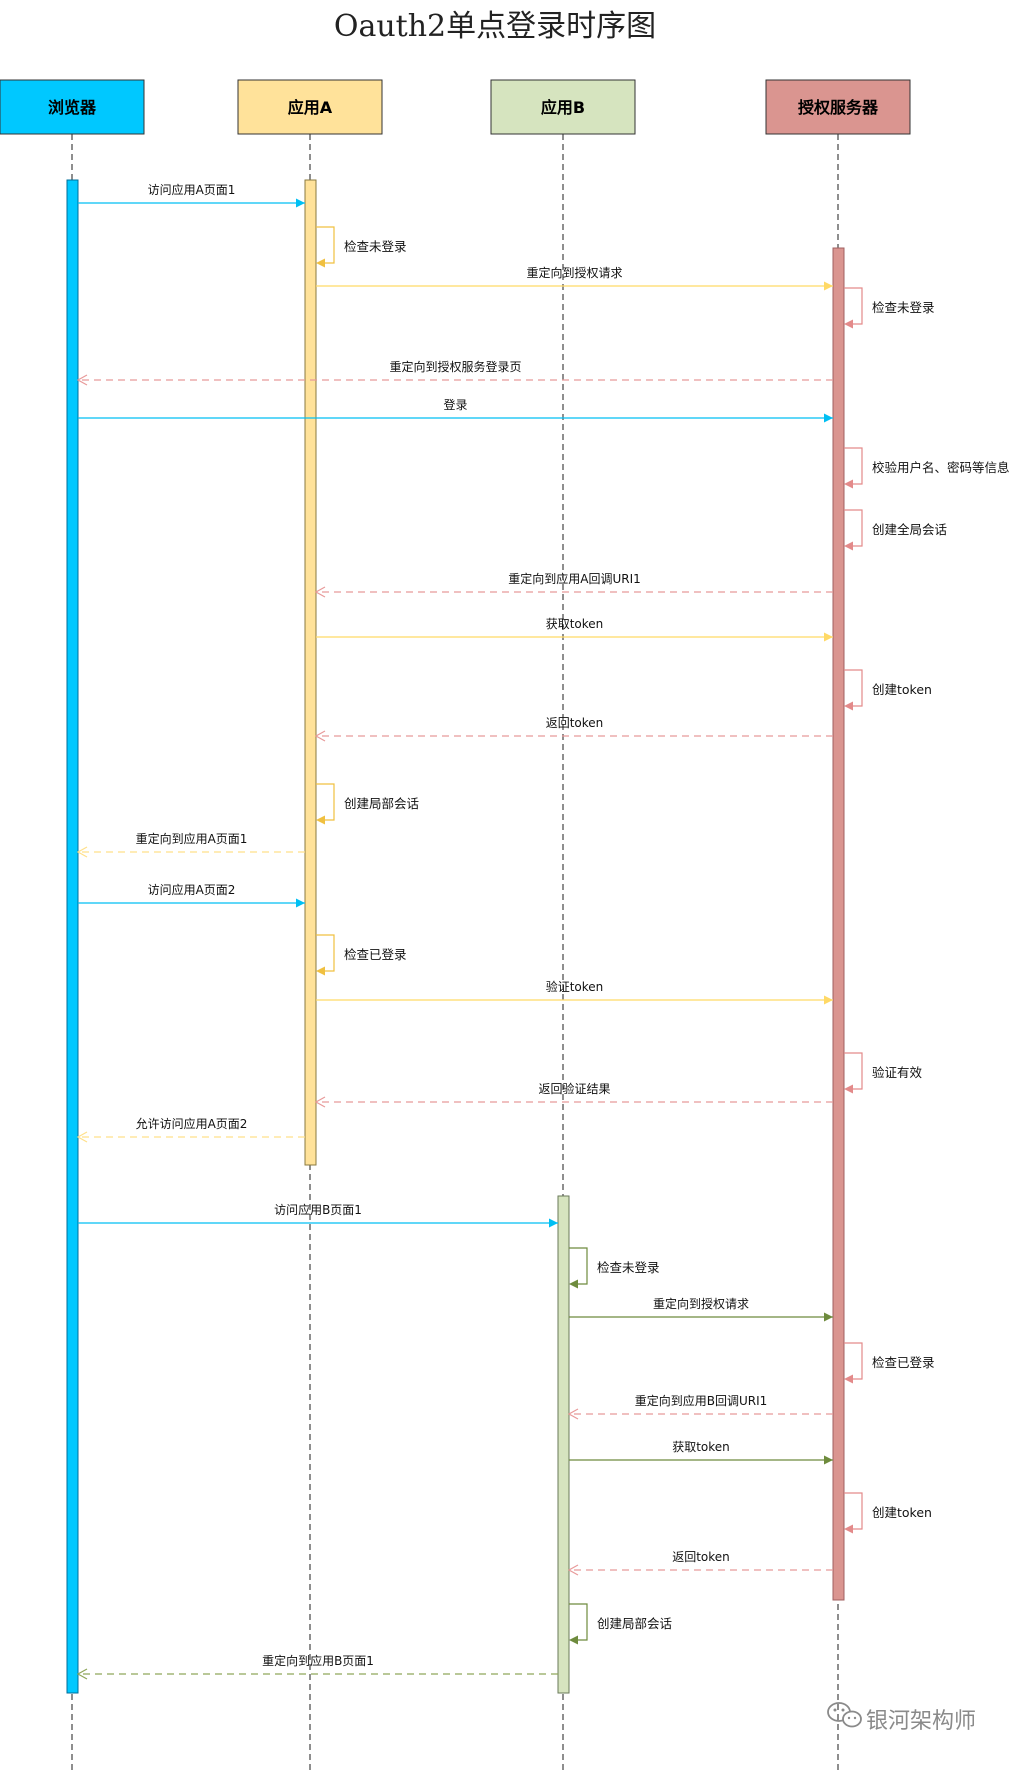  I want to click on message-12-return: 返回token, so click(573, 729).